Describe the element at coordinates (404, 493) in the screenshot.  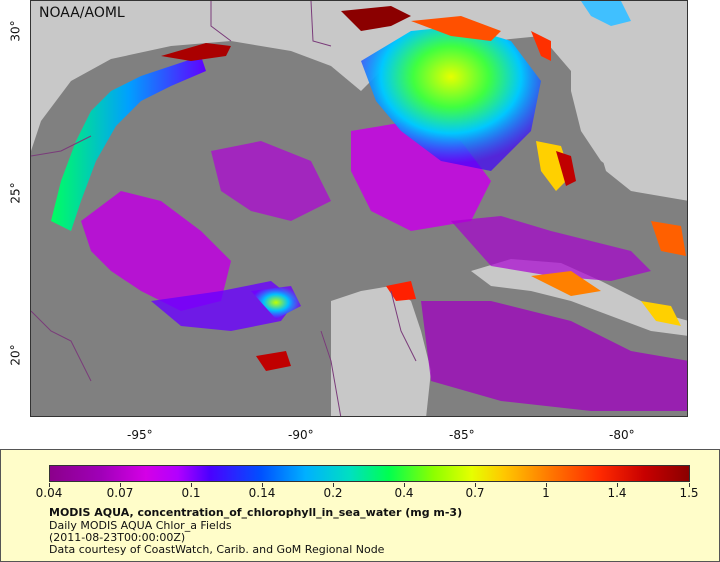
I see `colorbar-label: 0.4` at that location.